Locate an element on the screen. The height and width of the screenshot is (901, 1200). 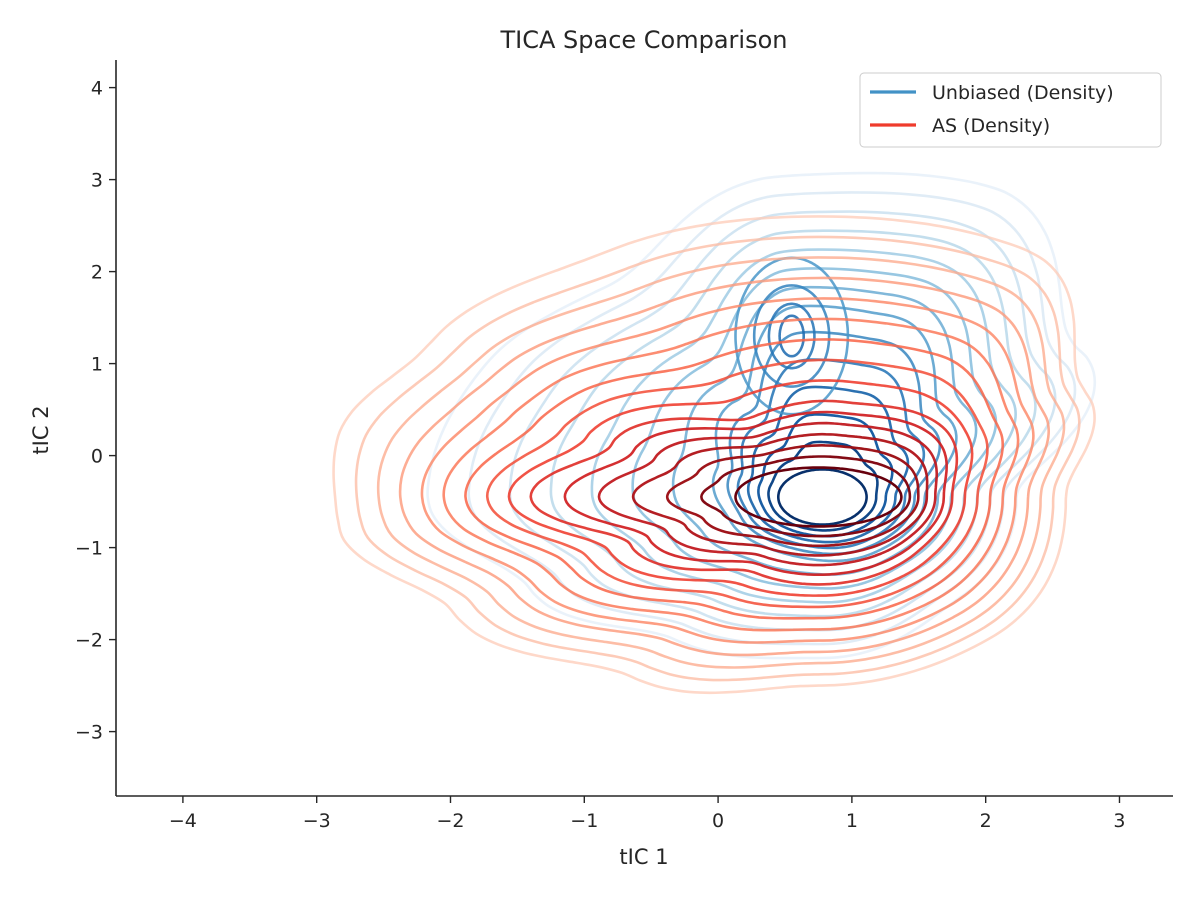
x-tick-label: 3 is located at coordinates (1119, 821).